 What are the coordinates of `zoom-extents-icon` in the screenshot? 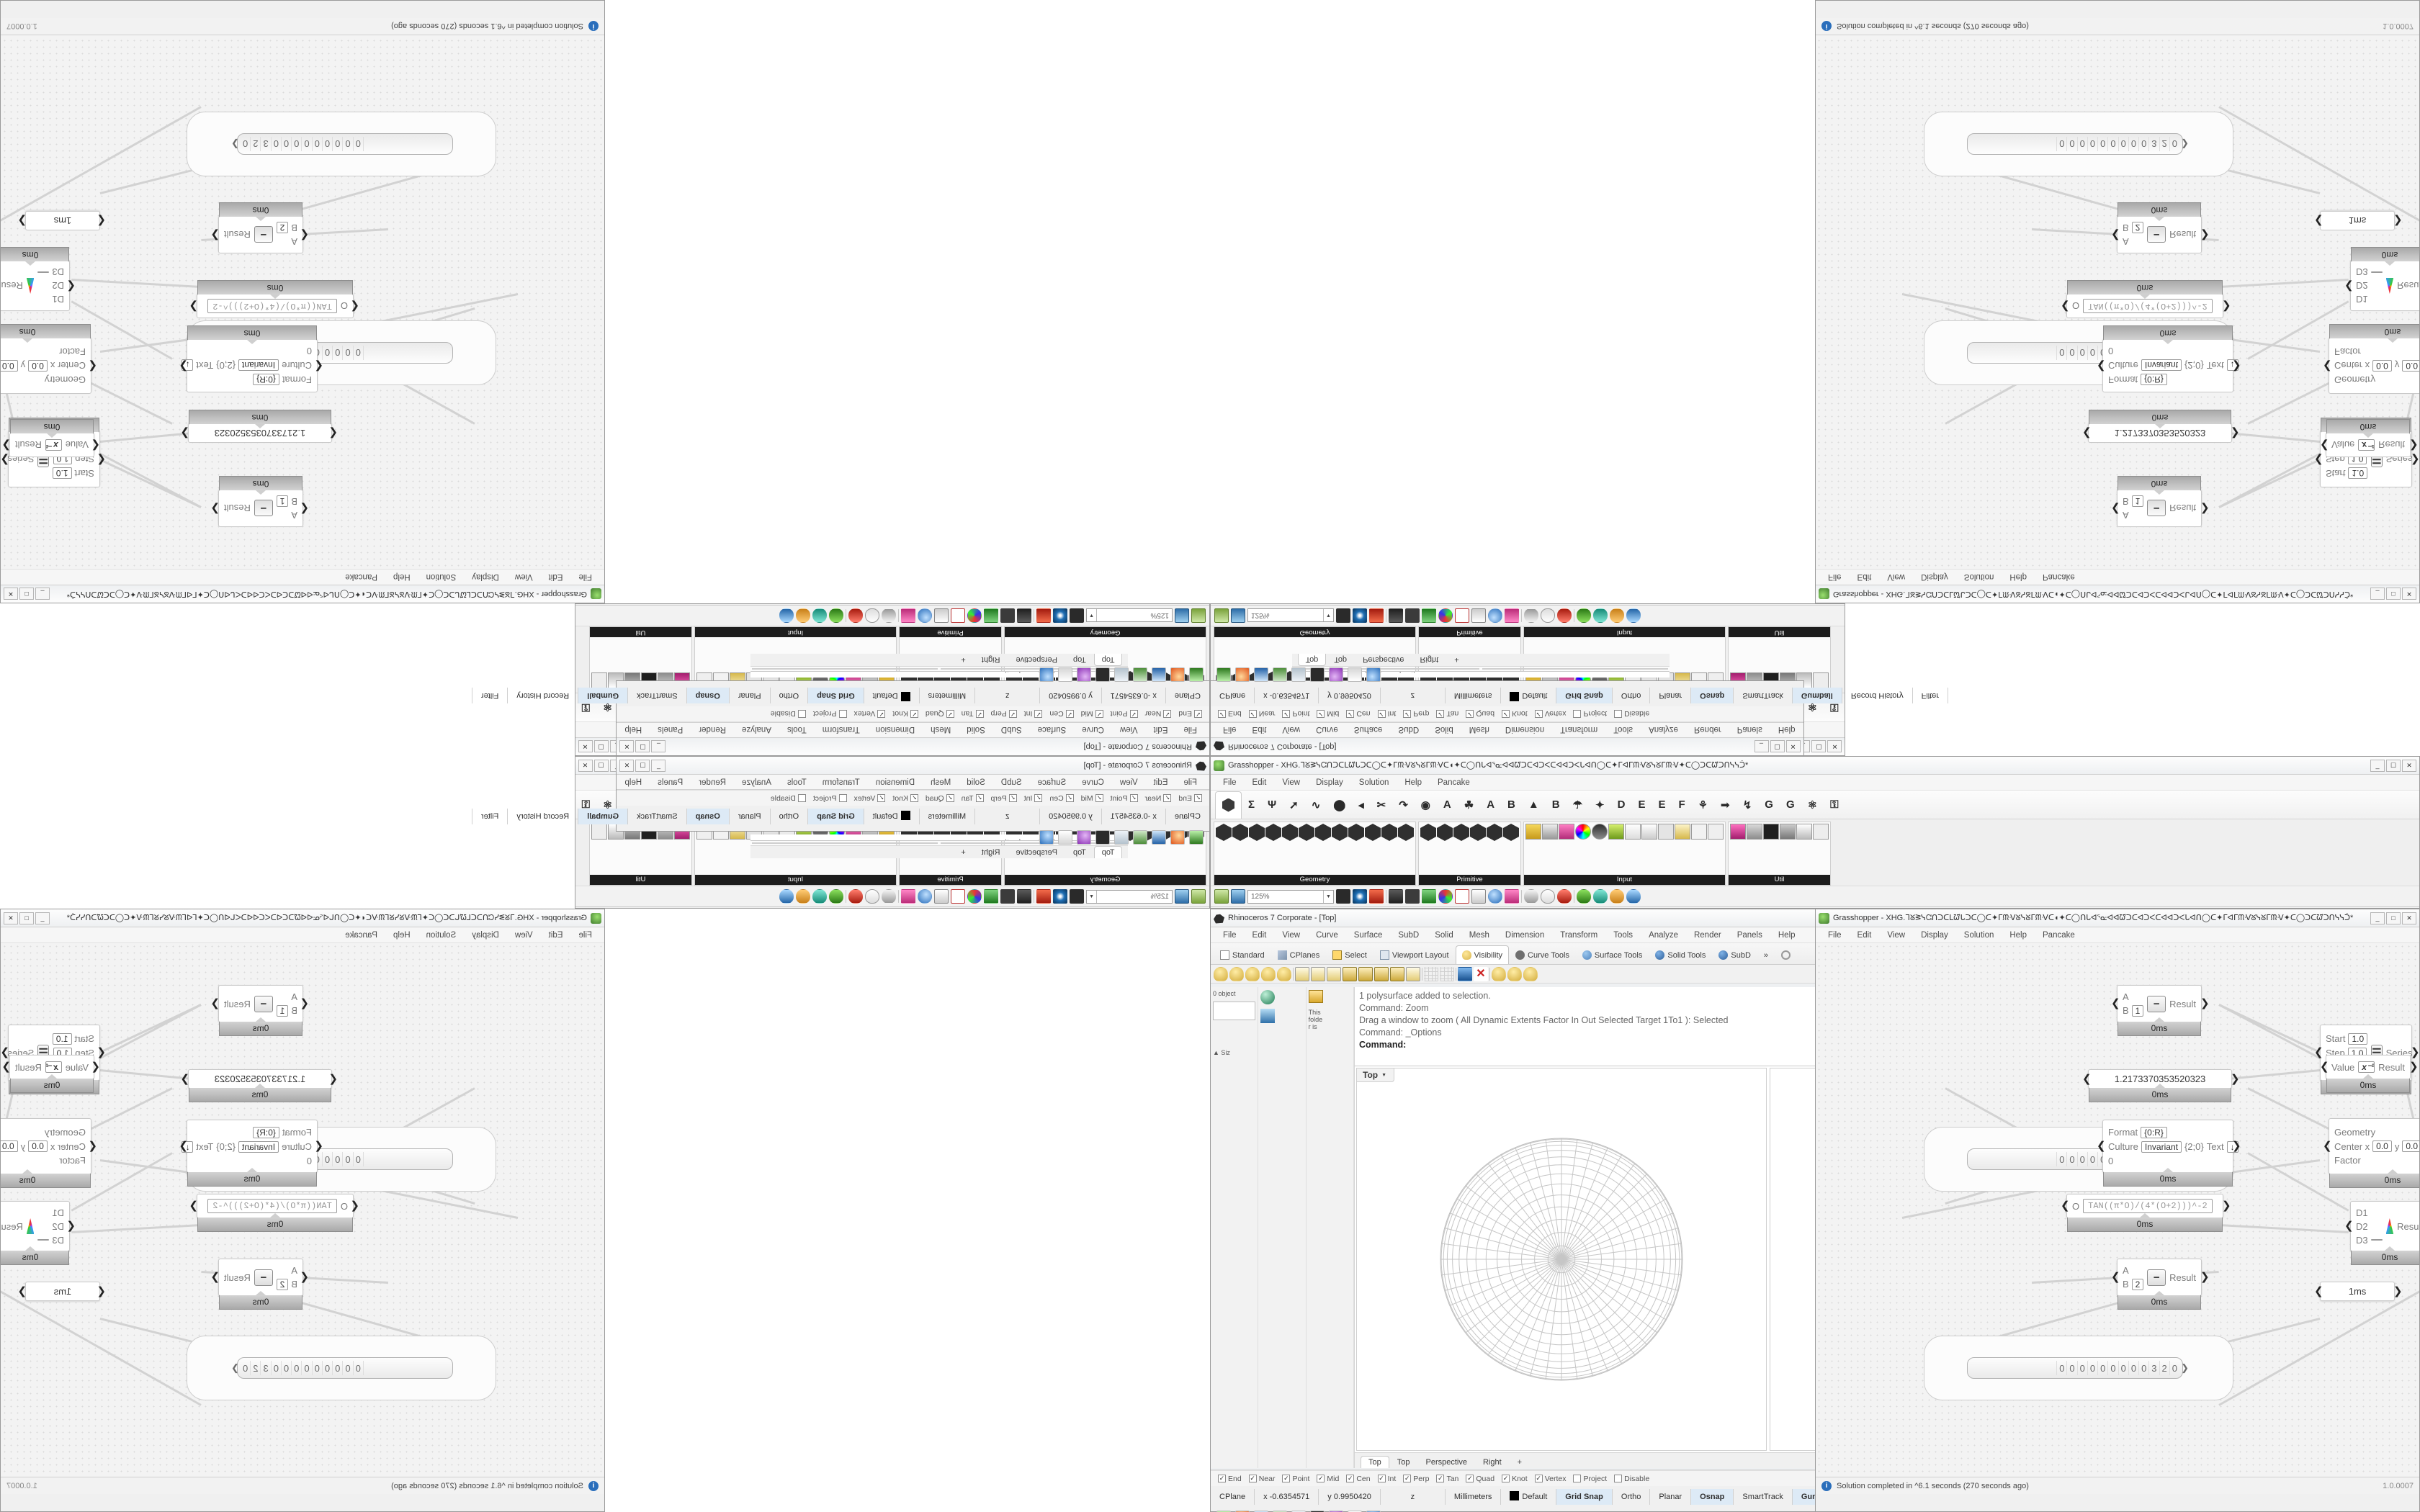 It's located at (1077, 896).